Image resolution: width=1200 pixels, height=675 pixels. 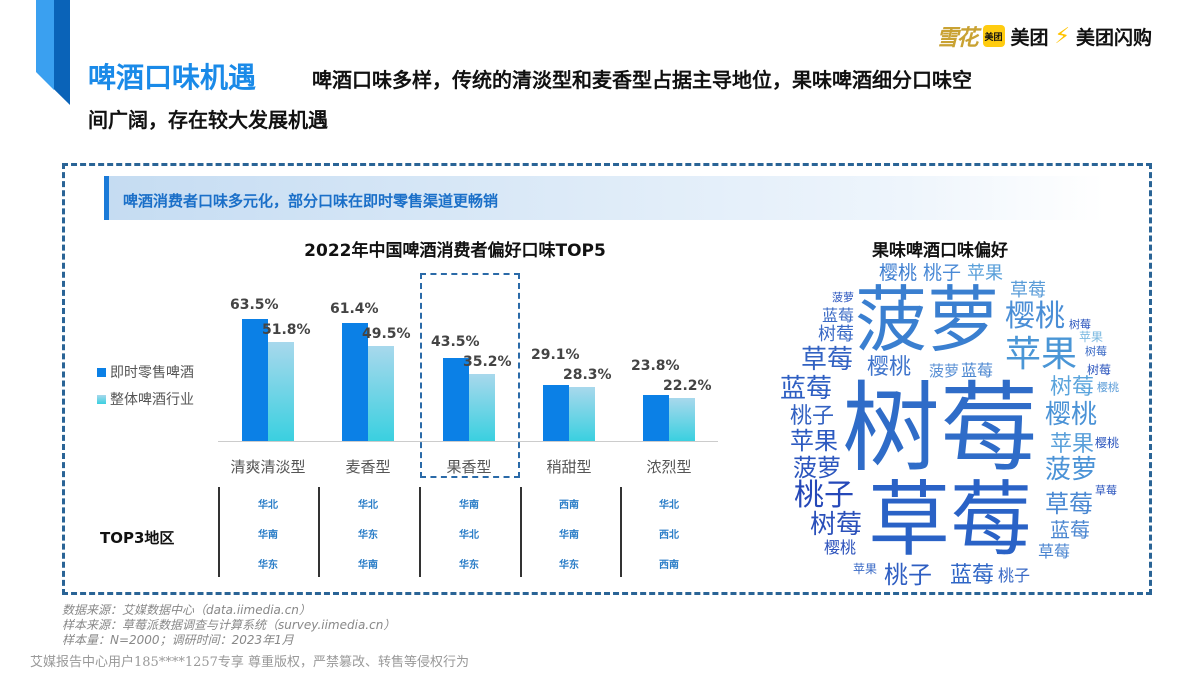 What do you see at coordinates (555, 354) in the screenshot?
I see `data-label-retail: 29.1%` at bounding box center [555, 354].